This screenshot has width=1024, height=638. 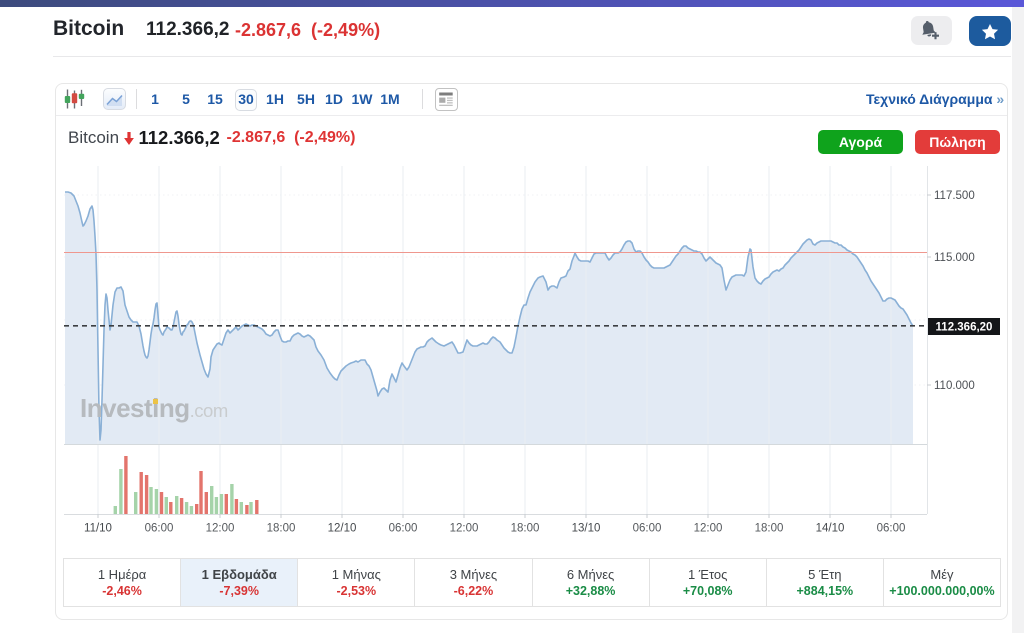 I want to click on svg-text: 12/10, so click(x=342, y=529).